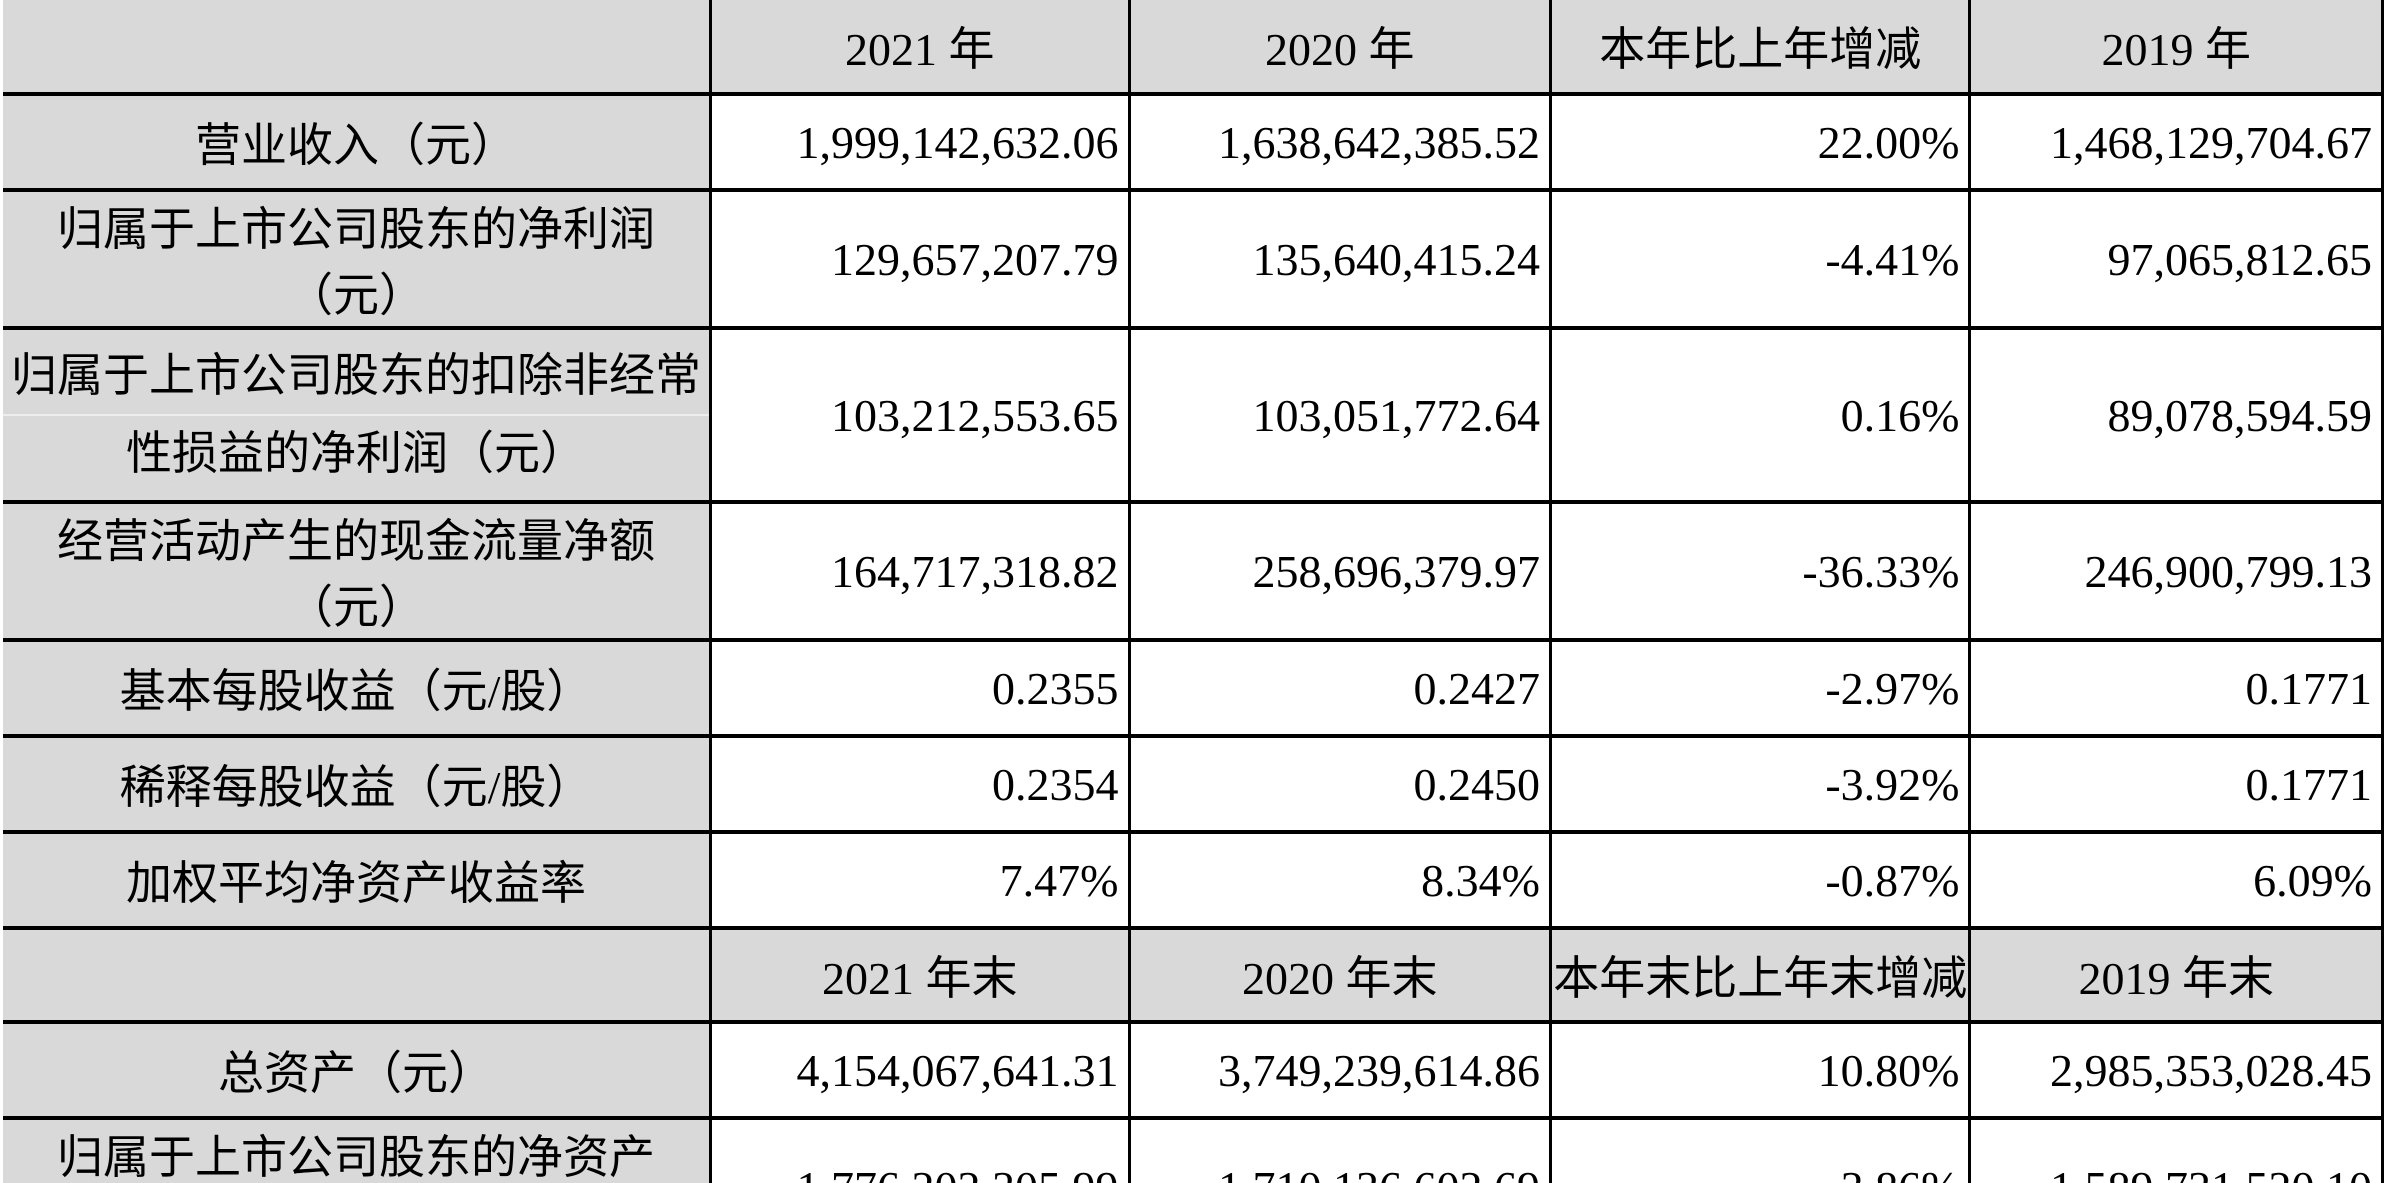 The image size is (2387, 1183). Describe the element at coordinates (358, 571) in the screenshot. I see `row-label: 经营活动产生的现金流量净额（元）` at that location.